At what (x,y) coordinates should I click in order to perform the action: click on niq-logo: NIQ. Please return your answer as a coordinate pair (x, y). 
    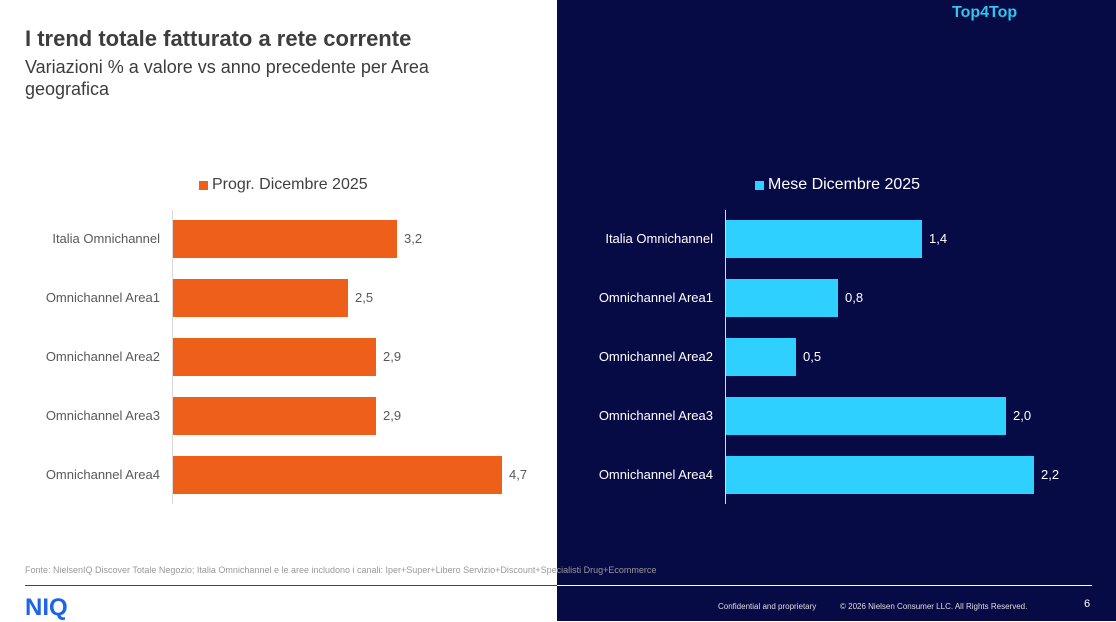
    Looking at the image, I should click on (46, 607).